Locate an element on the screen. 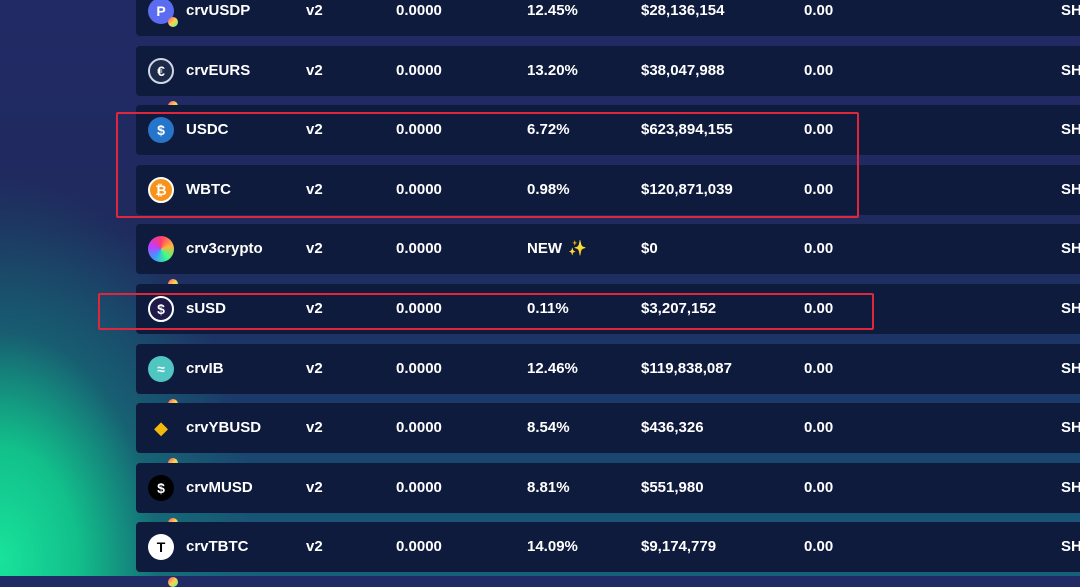 This screenshot has width=1080, height=587. pool-name: crvMUSD is located at coordinates (219, 487).